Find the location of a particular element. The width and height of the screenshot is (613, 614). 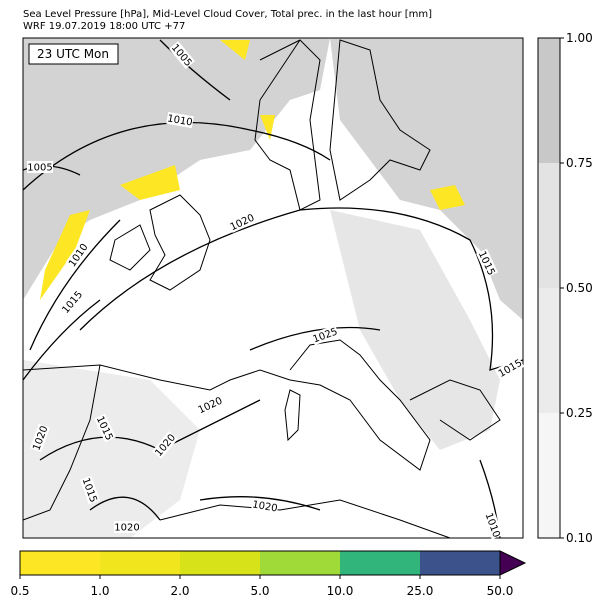

time-box is located at coordinates (73, 54).